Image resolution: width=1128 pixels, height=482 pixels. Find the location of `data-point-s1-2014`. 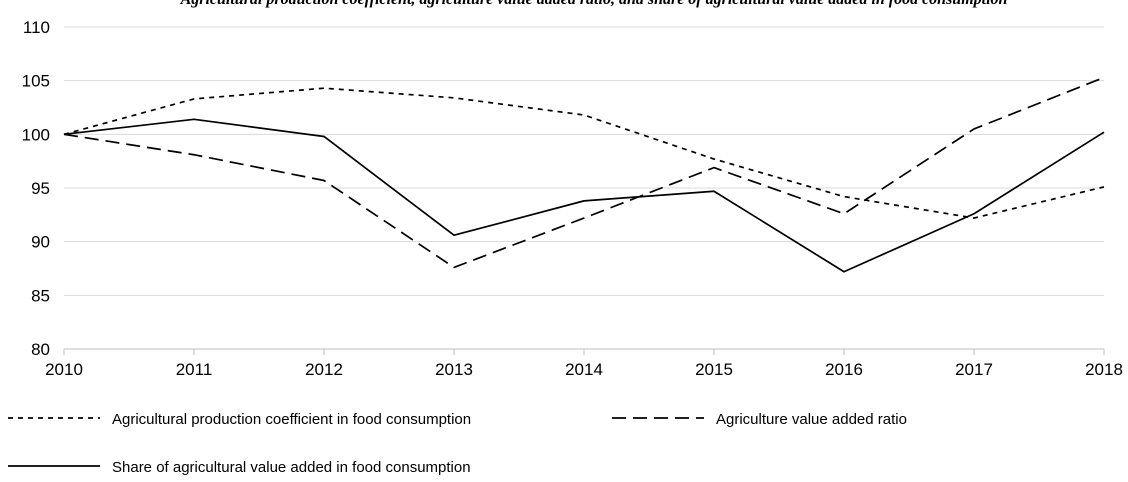

data-point-s1-2014 is located at coordinates (584, 115).